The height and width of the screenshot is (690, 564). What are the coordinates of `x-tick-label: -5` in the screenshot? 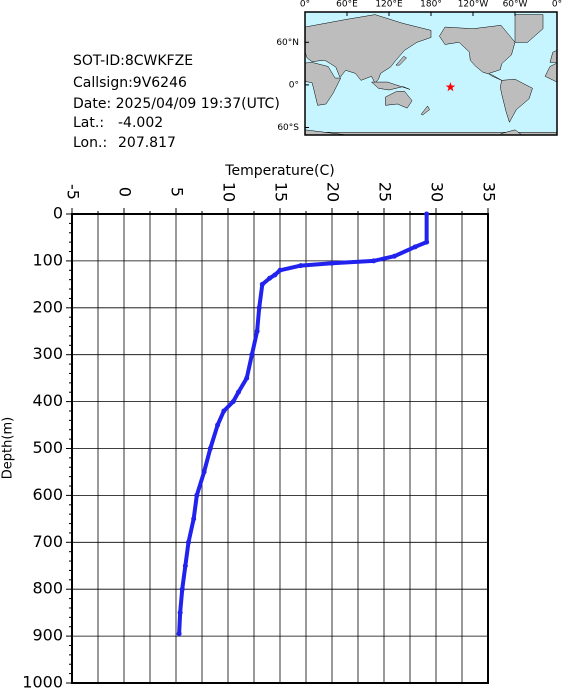 It's located at (73, 192).